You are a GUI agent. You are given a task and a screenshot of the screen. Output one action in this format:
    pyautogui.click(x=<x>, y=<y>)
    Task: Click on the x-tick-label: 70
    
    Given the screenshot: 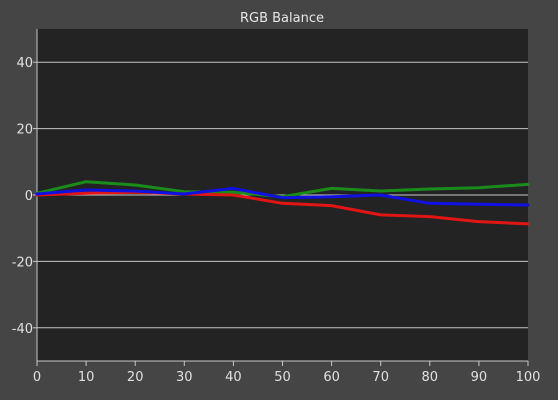 What is the action you would take?
    pyautogui.click(x=380, y=377)
    